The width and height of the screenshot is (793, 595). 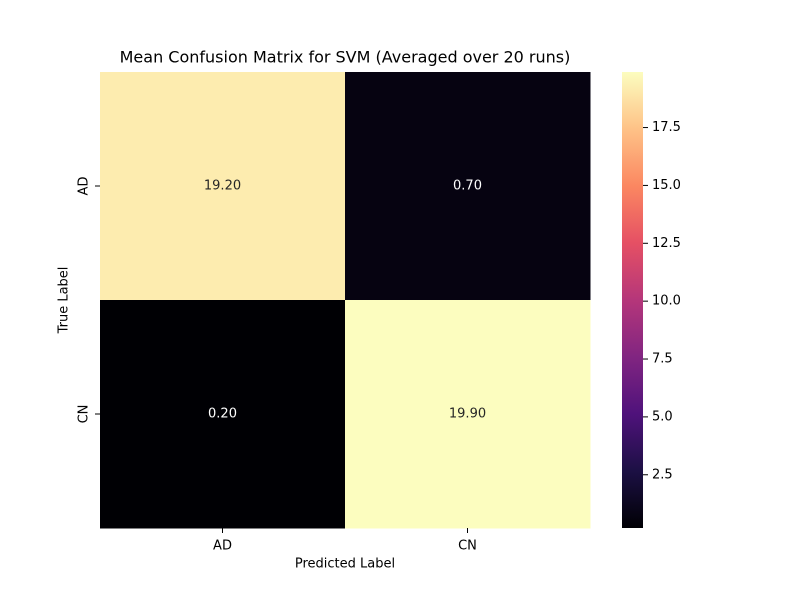 What do you see at coordinates (666, 185) in the screenshot?
I see `colorbar-tick-label: 15.0` at bounding box center [666, 185].